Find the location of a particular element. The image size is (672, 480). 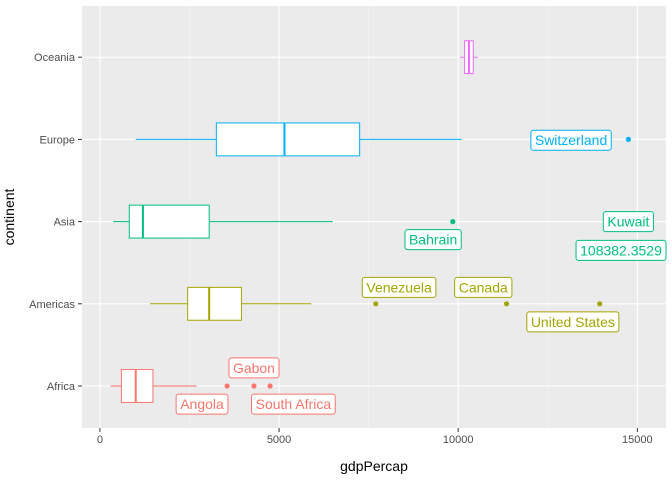

label-text: South Africa is located at coordinates (294, 404).